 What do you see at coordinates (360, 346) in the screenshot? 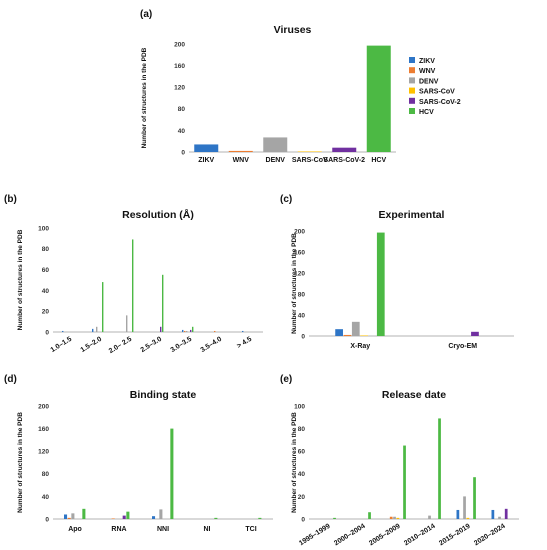
I see `x-tick-label: X-Ray` at bounding box center [360, 346].